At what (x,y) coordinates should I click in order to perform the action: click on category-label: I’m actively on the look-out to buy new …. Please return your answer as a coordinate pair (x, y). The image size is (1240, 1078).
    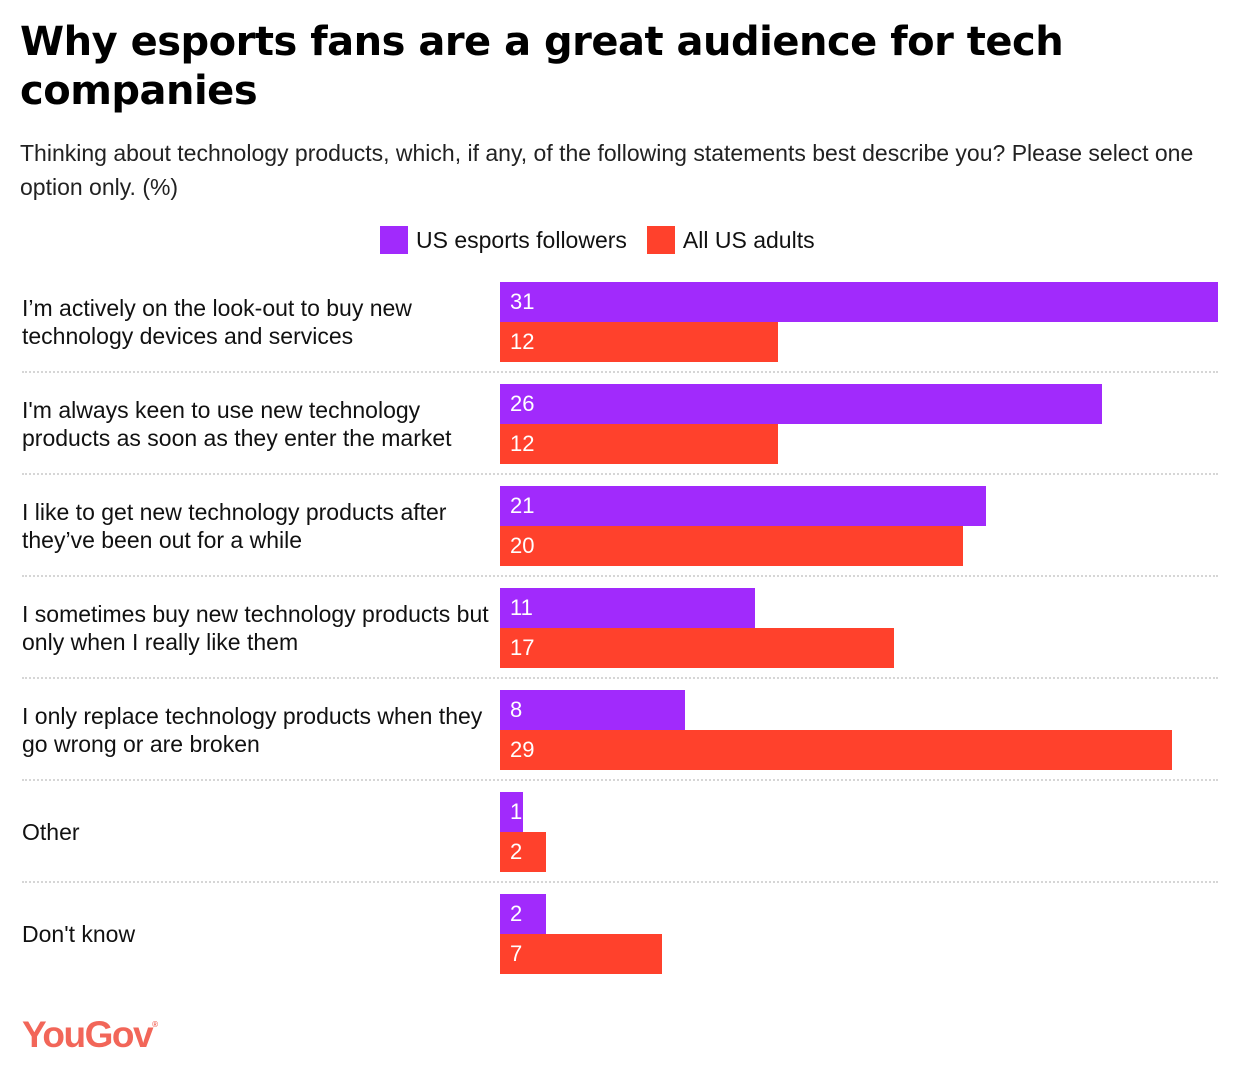
    Looking at the image, I should click on (217, 322).